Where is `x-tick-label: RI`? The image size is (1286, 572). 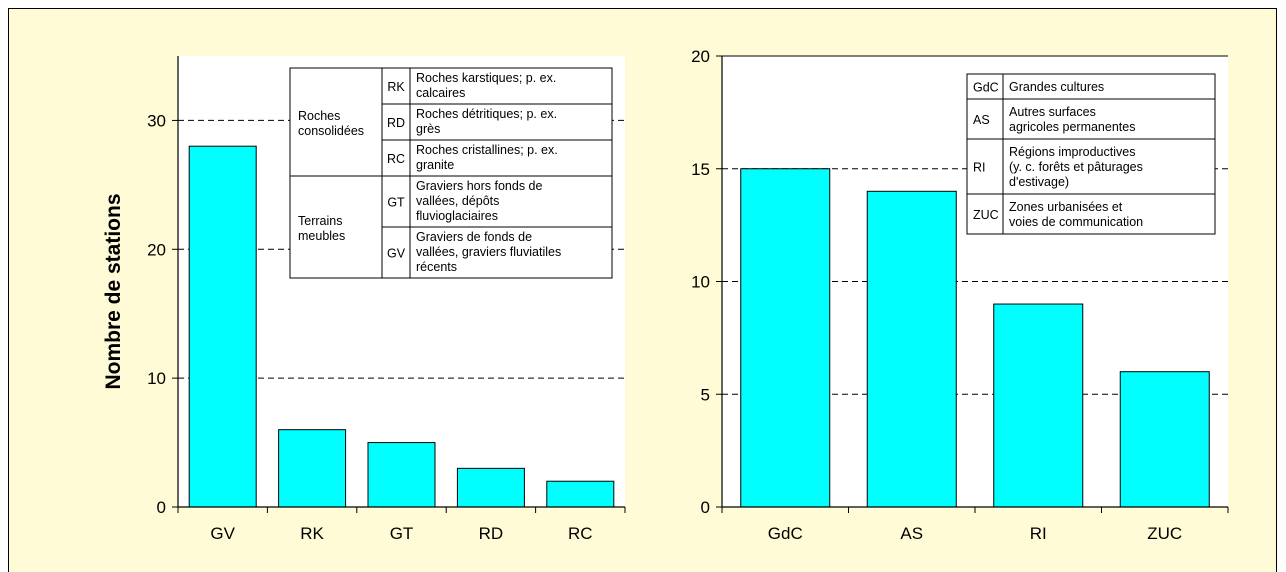
x-tick-label: RI is located at coordinates (1038, 533).